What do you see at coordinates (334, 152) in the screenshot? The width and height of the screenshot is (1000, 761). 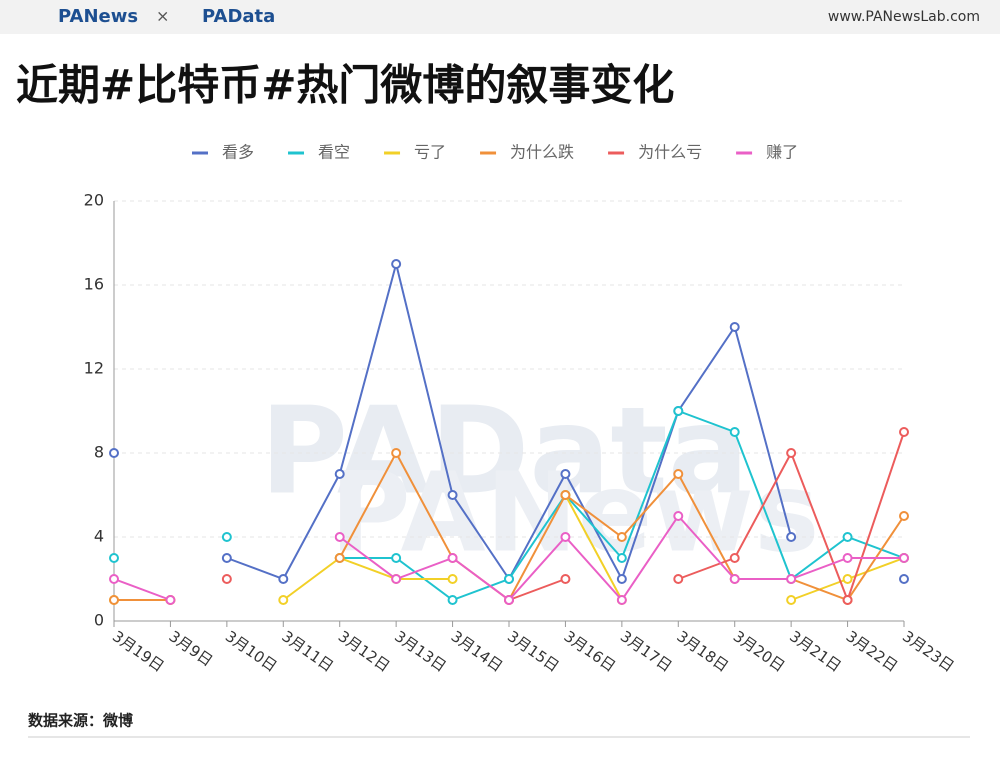 I see `legend-label: 看空` at bounding box center [334, 152].